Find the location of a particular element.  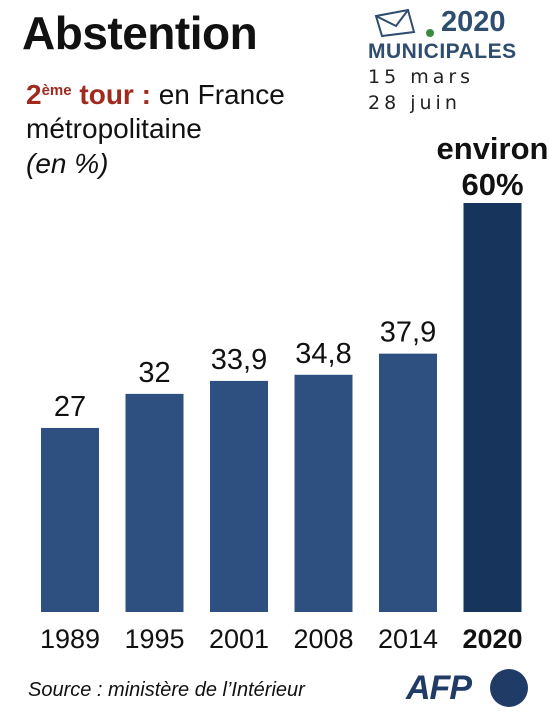

unit-label: (en %) is located at coordinates (67, 163).